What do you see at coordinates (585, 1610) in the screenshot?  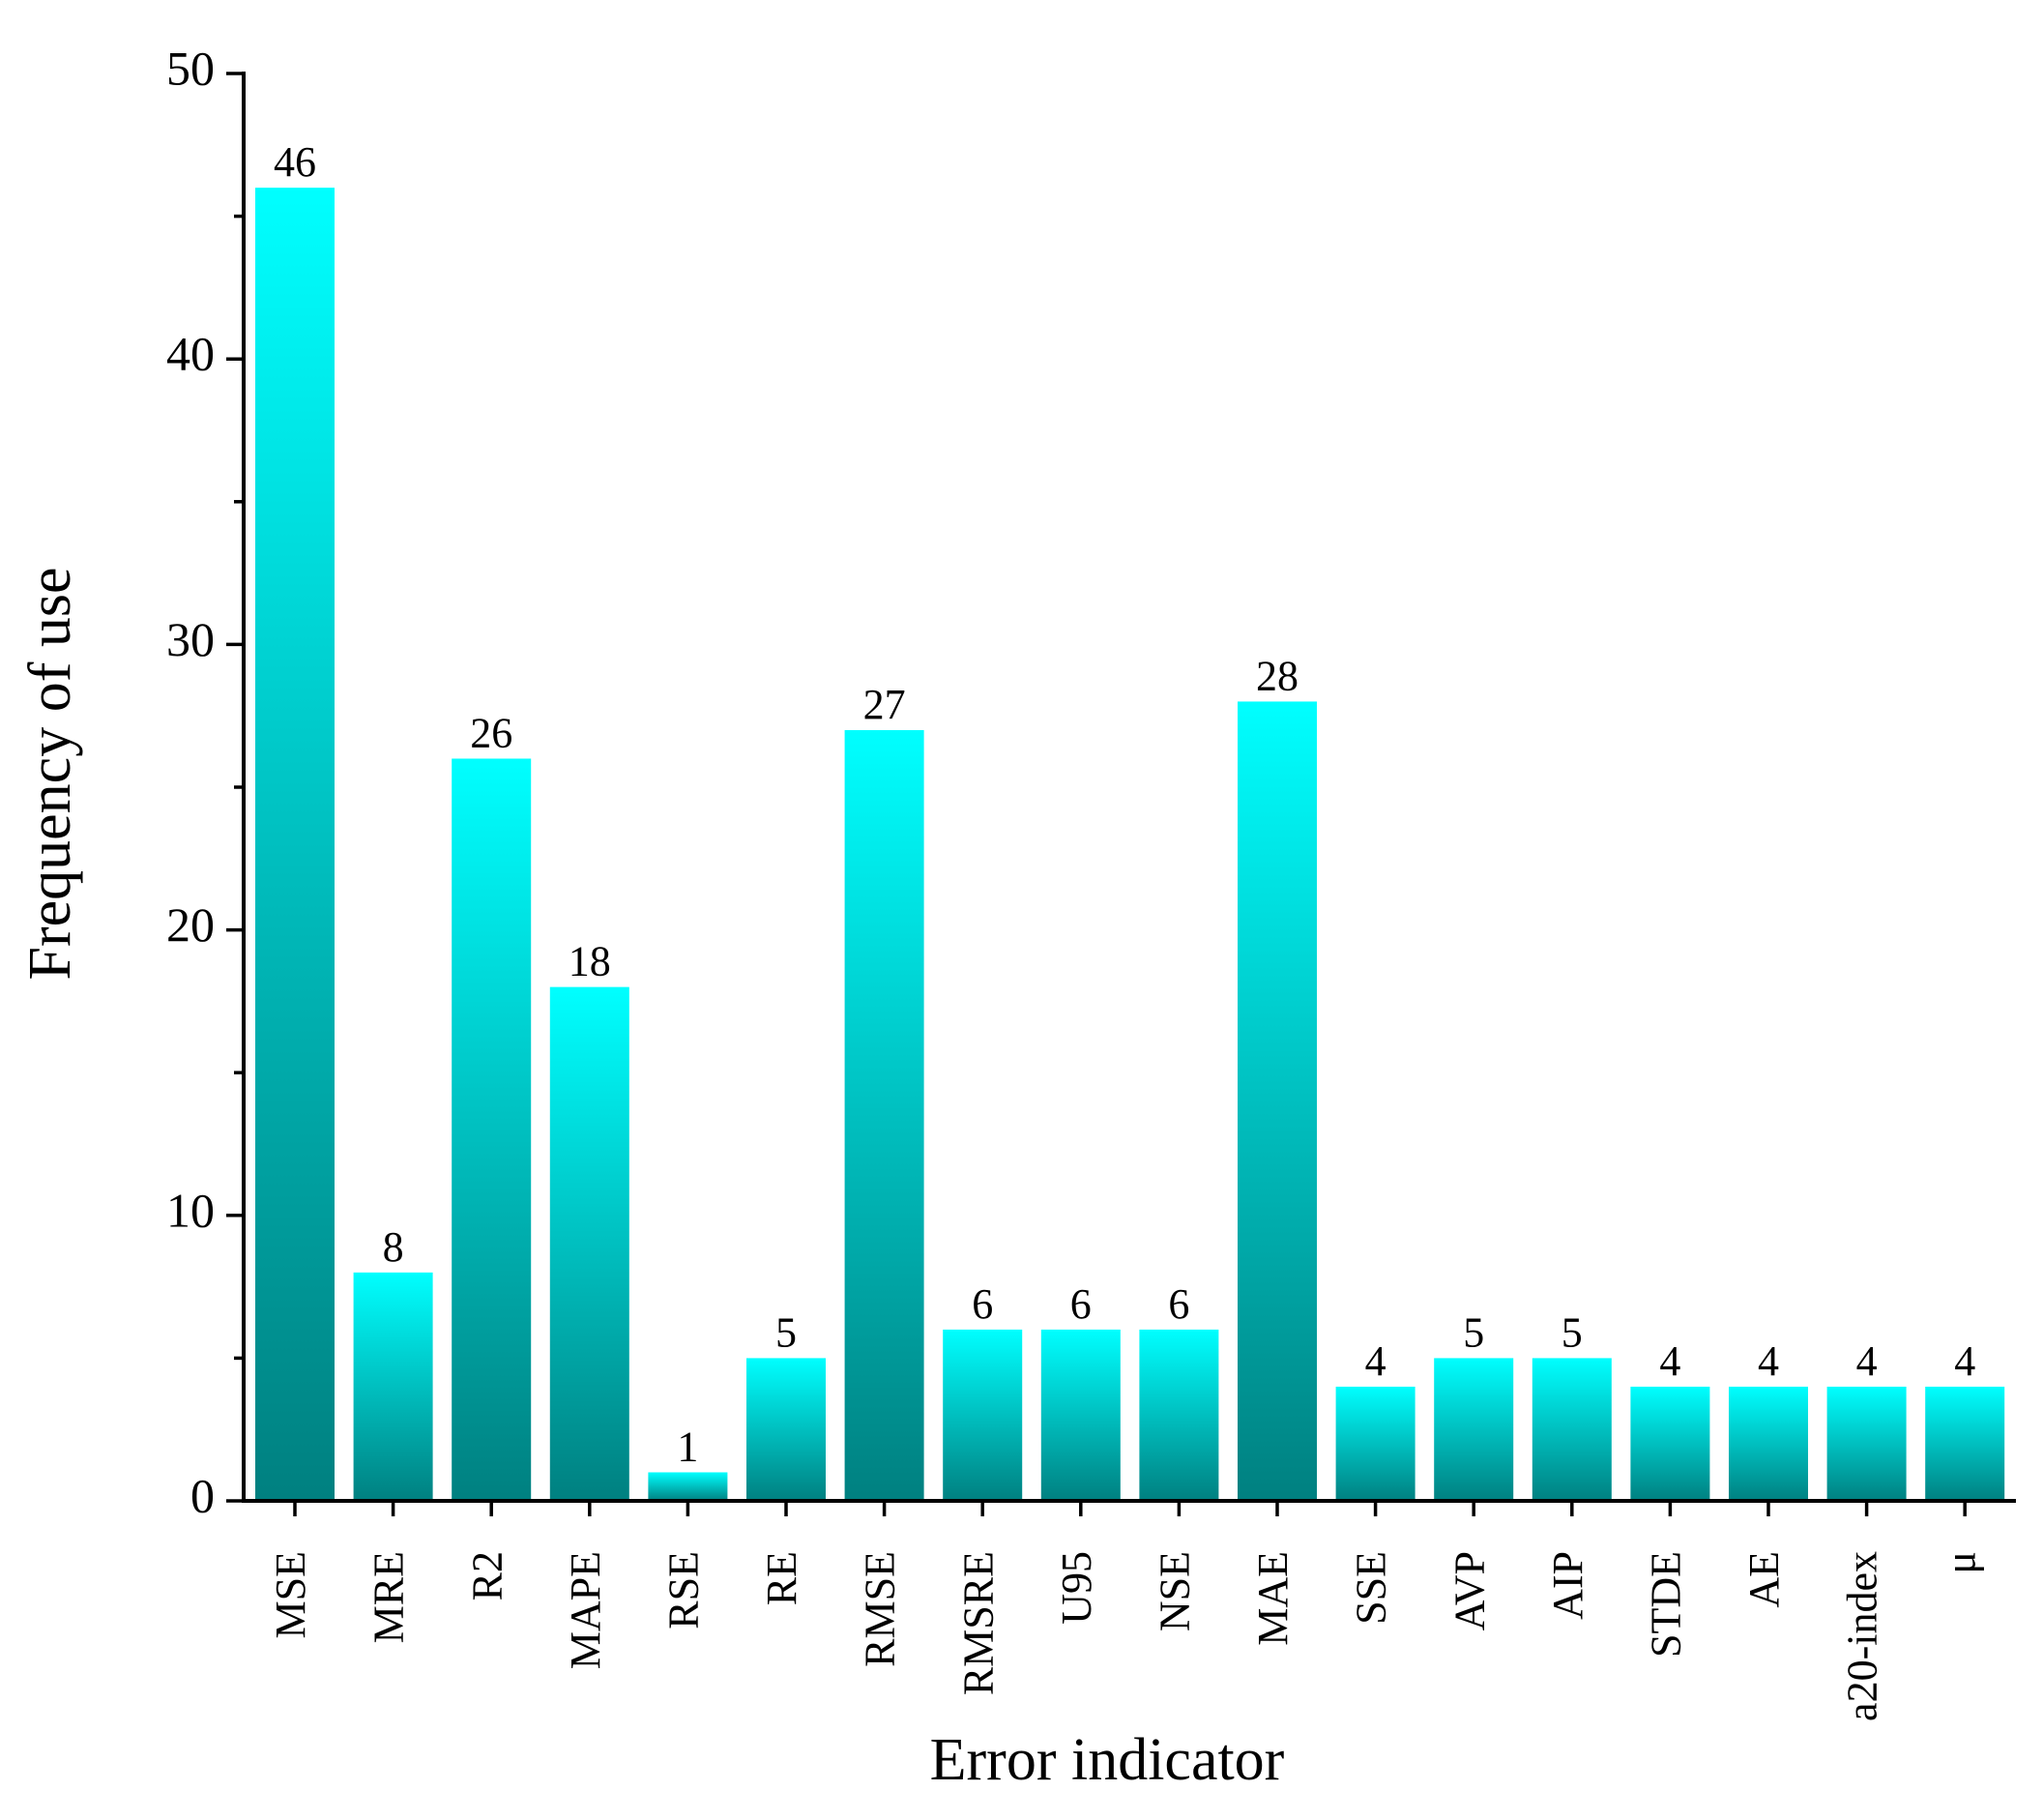 I see `x-tick-label: MAPE` at bounding box center [585, 1610].